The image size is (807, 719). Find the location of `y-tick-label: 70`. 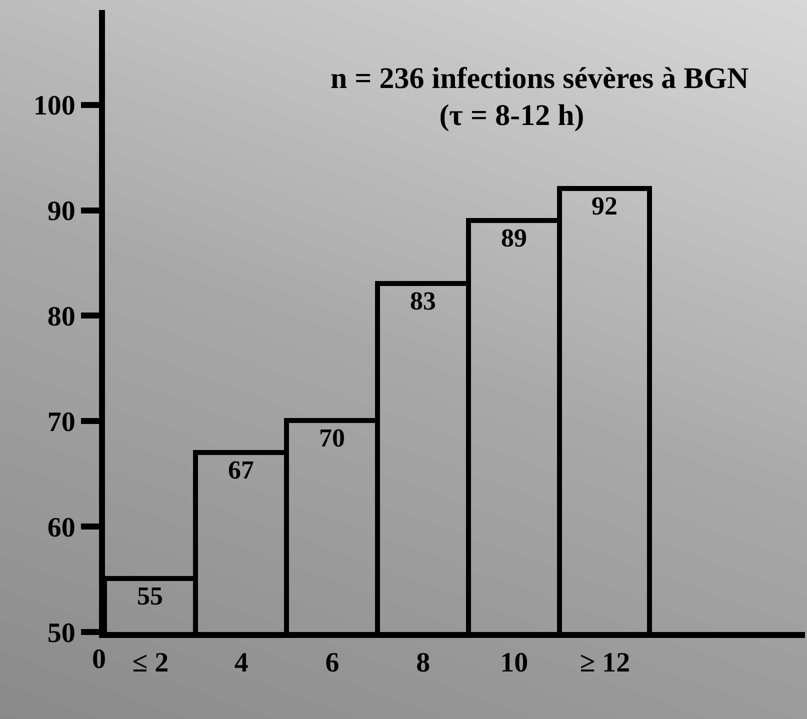

y-tick-label: 70 is located at coordinates (61, 422).